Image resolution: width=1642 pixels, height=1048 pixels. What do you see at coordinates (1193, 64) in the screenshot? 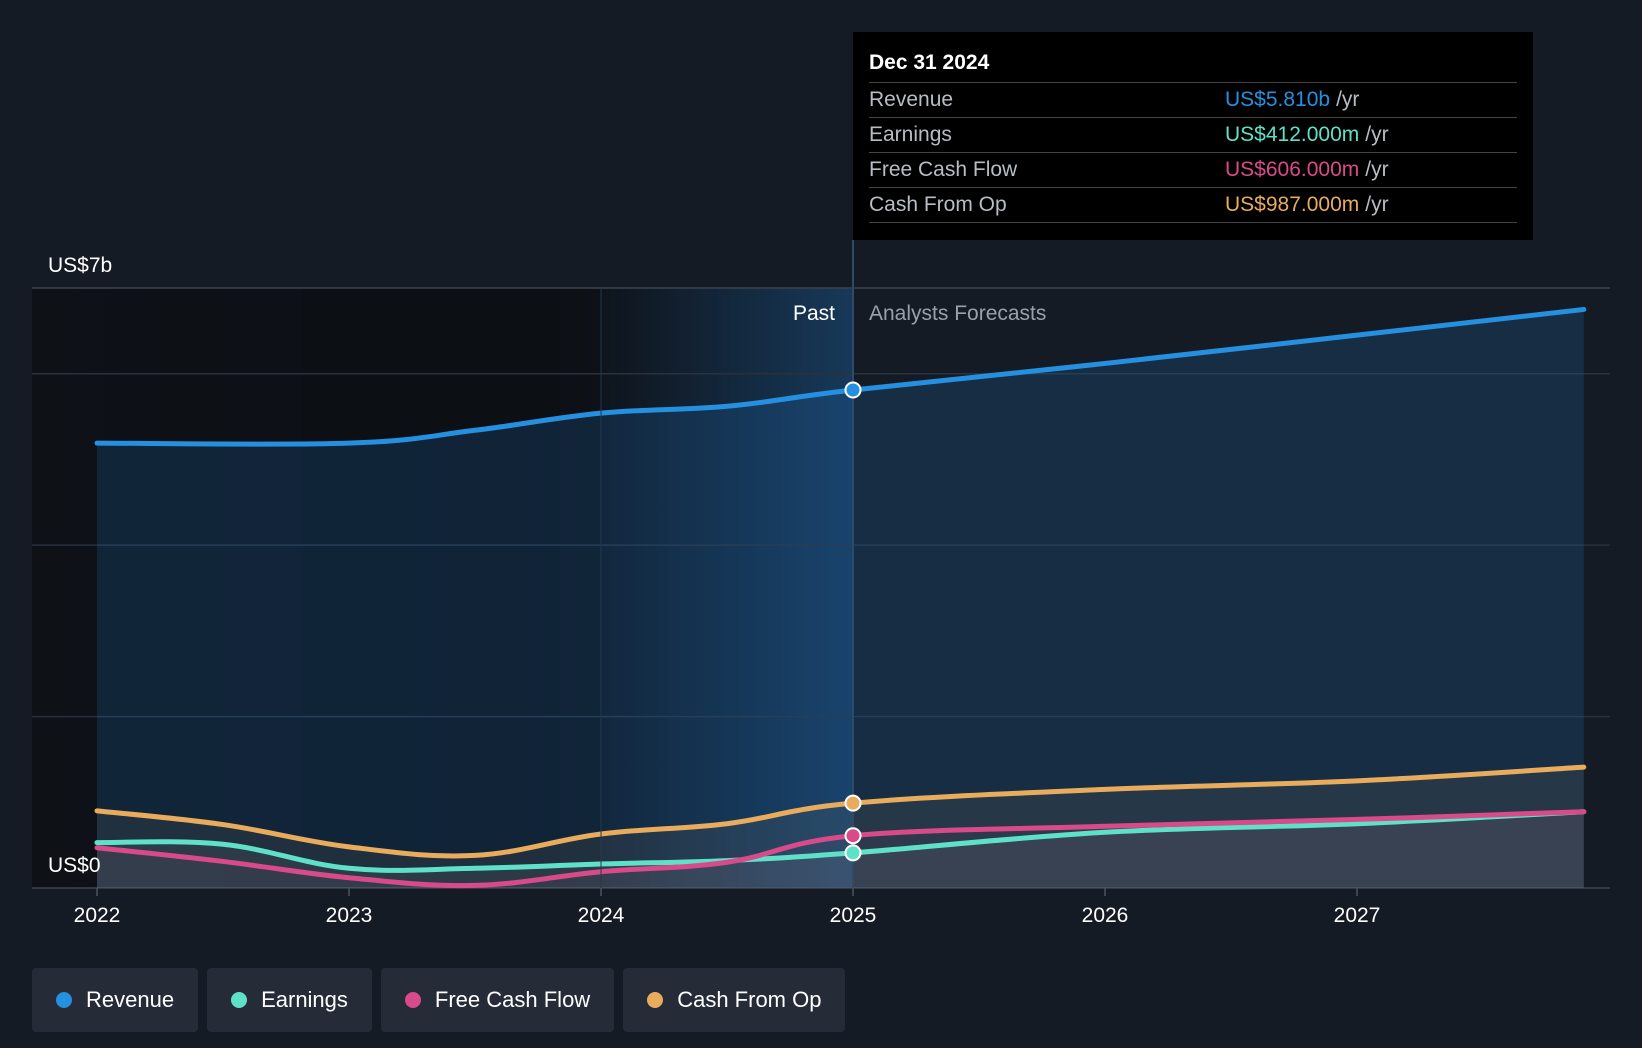
I see `tooltip-date: Dec 31 2024` at bounding box center [1193, 64].